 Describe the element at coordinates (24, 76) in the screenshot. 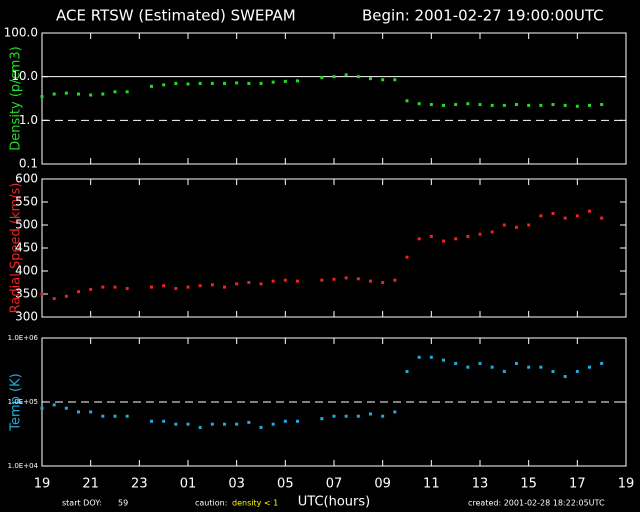

I see `y-tick-label: 10.0` at that location.